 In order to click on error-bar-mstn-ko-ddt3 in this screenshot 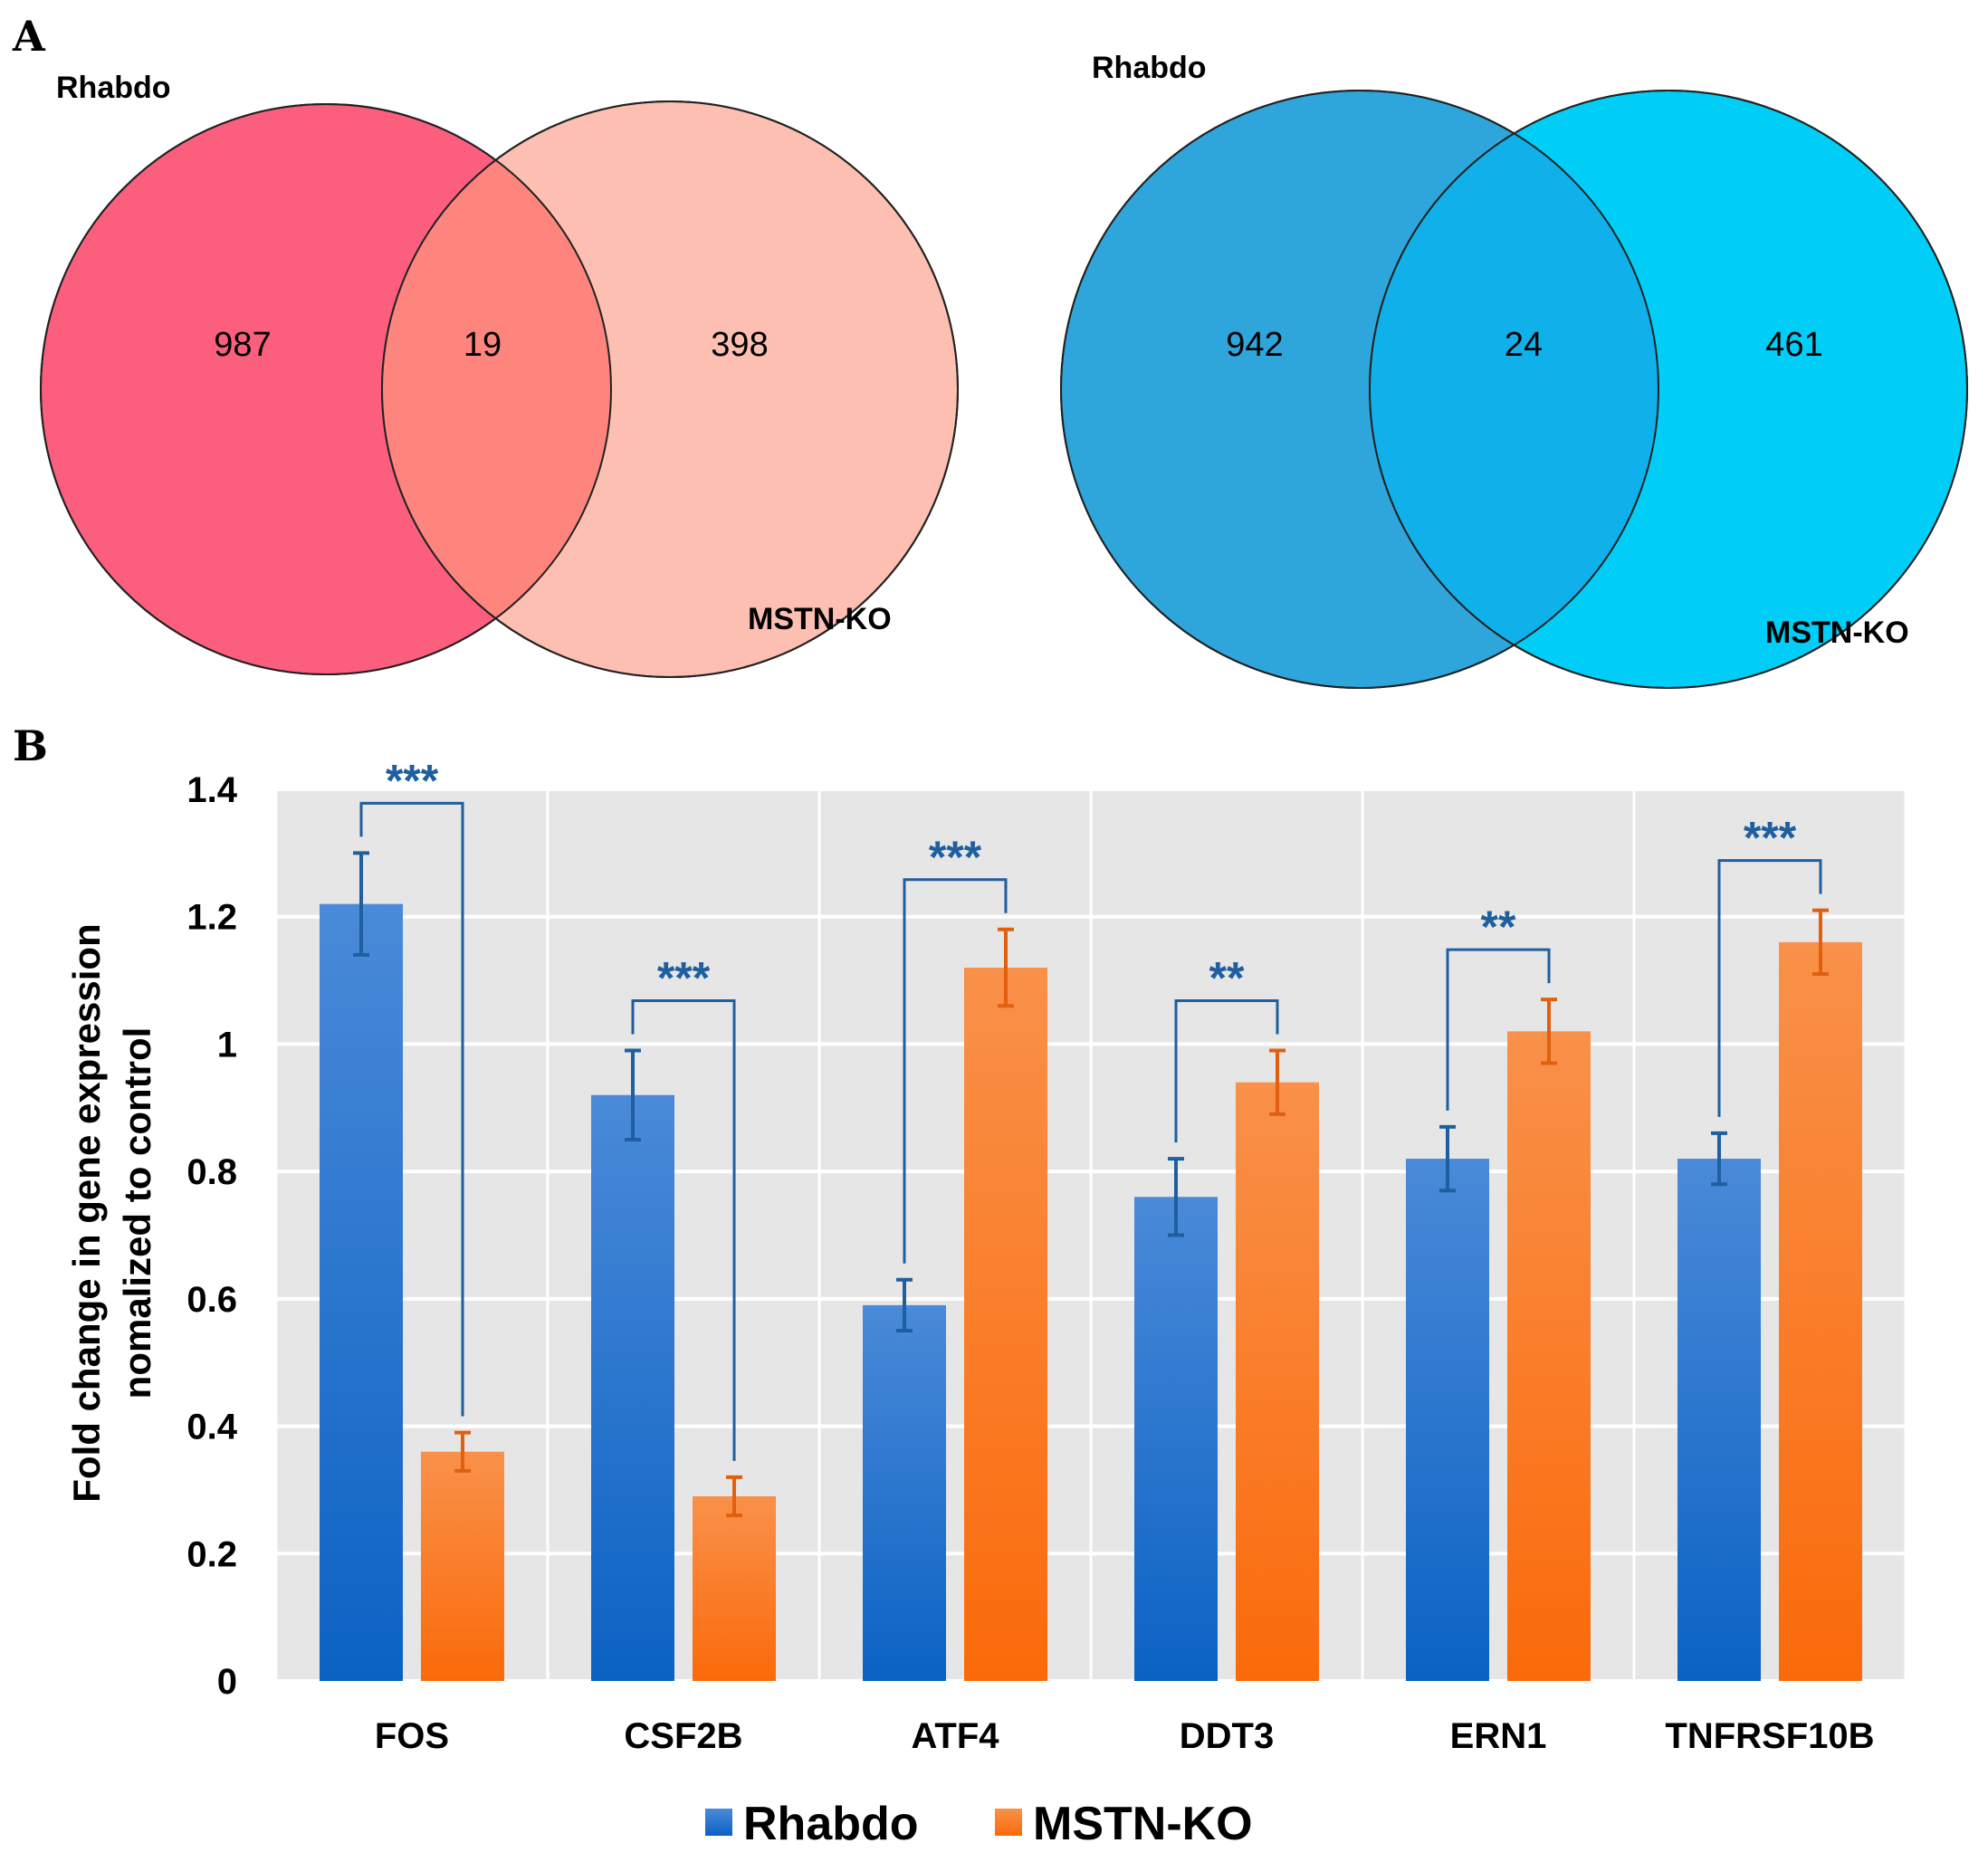, I will do `click(1277, 1082)`.